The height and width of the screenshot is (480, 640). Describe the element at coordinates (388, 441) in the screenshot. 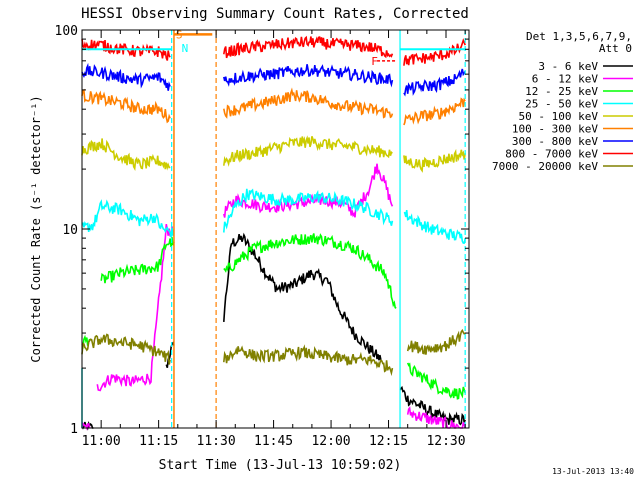

I see `x-tick-label-6: 12:15` at that location.